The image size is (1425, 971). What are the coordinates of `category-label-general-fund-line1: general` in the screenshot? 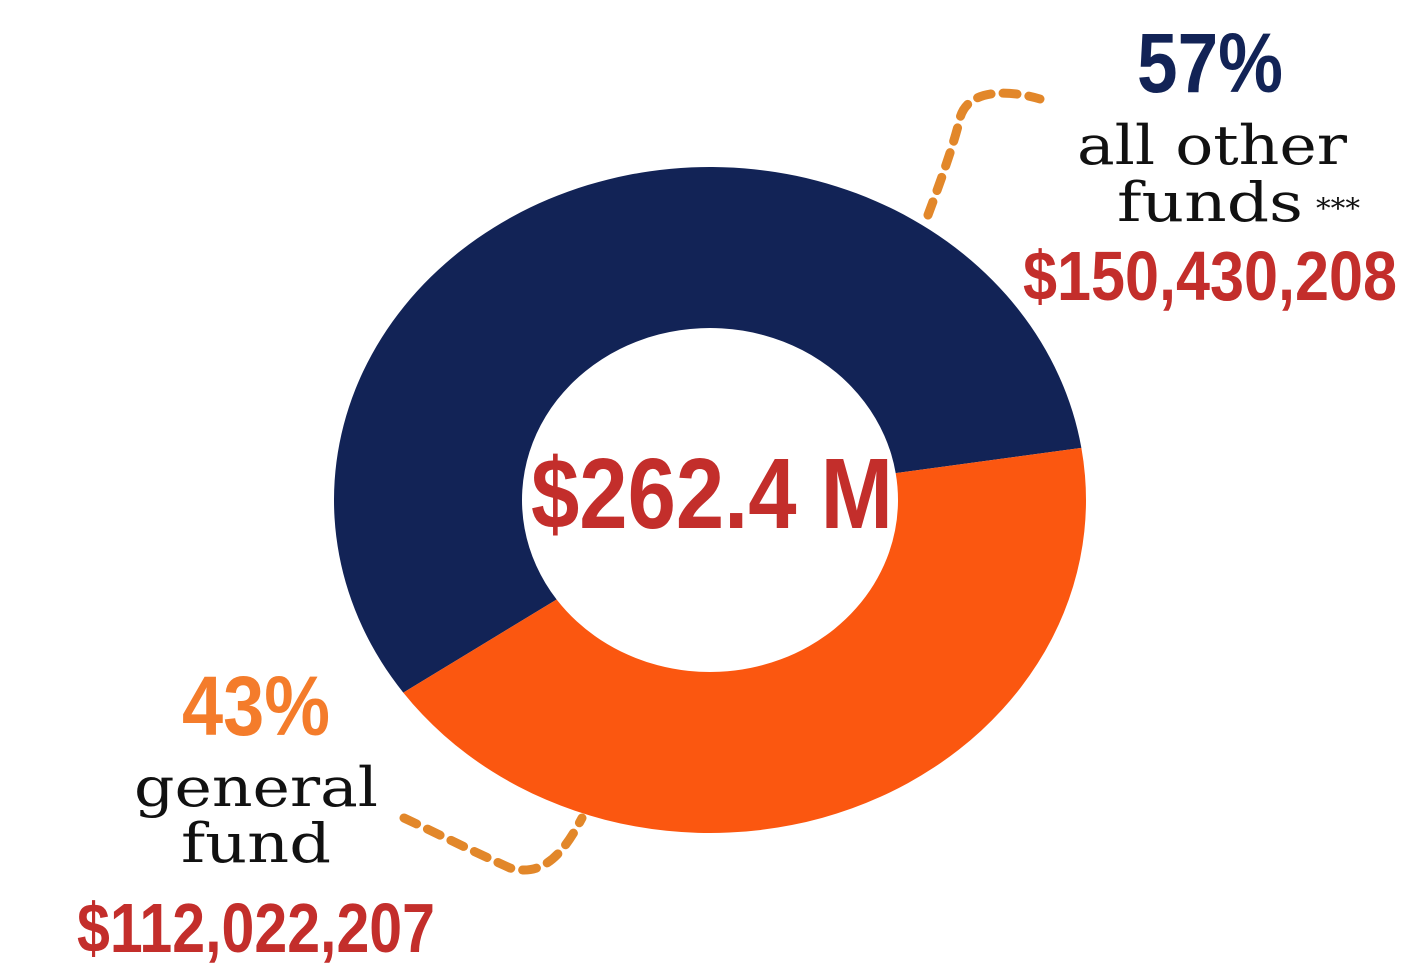 It's located at (256, 787).